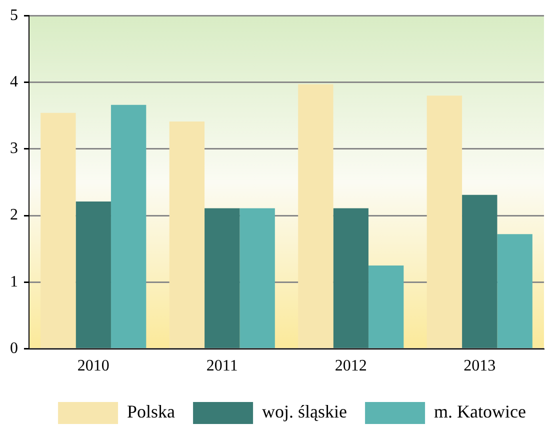 This screenshot has height=444, width=558. Describe the element at coordinates (350, 366) in the screenshot. I see `x-tick-label: 2012` at that location.